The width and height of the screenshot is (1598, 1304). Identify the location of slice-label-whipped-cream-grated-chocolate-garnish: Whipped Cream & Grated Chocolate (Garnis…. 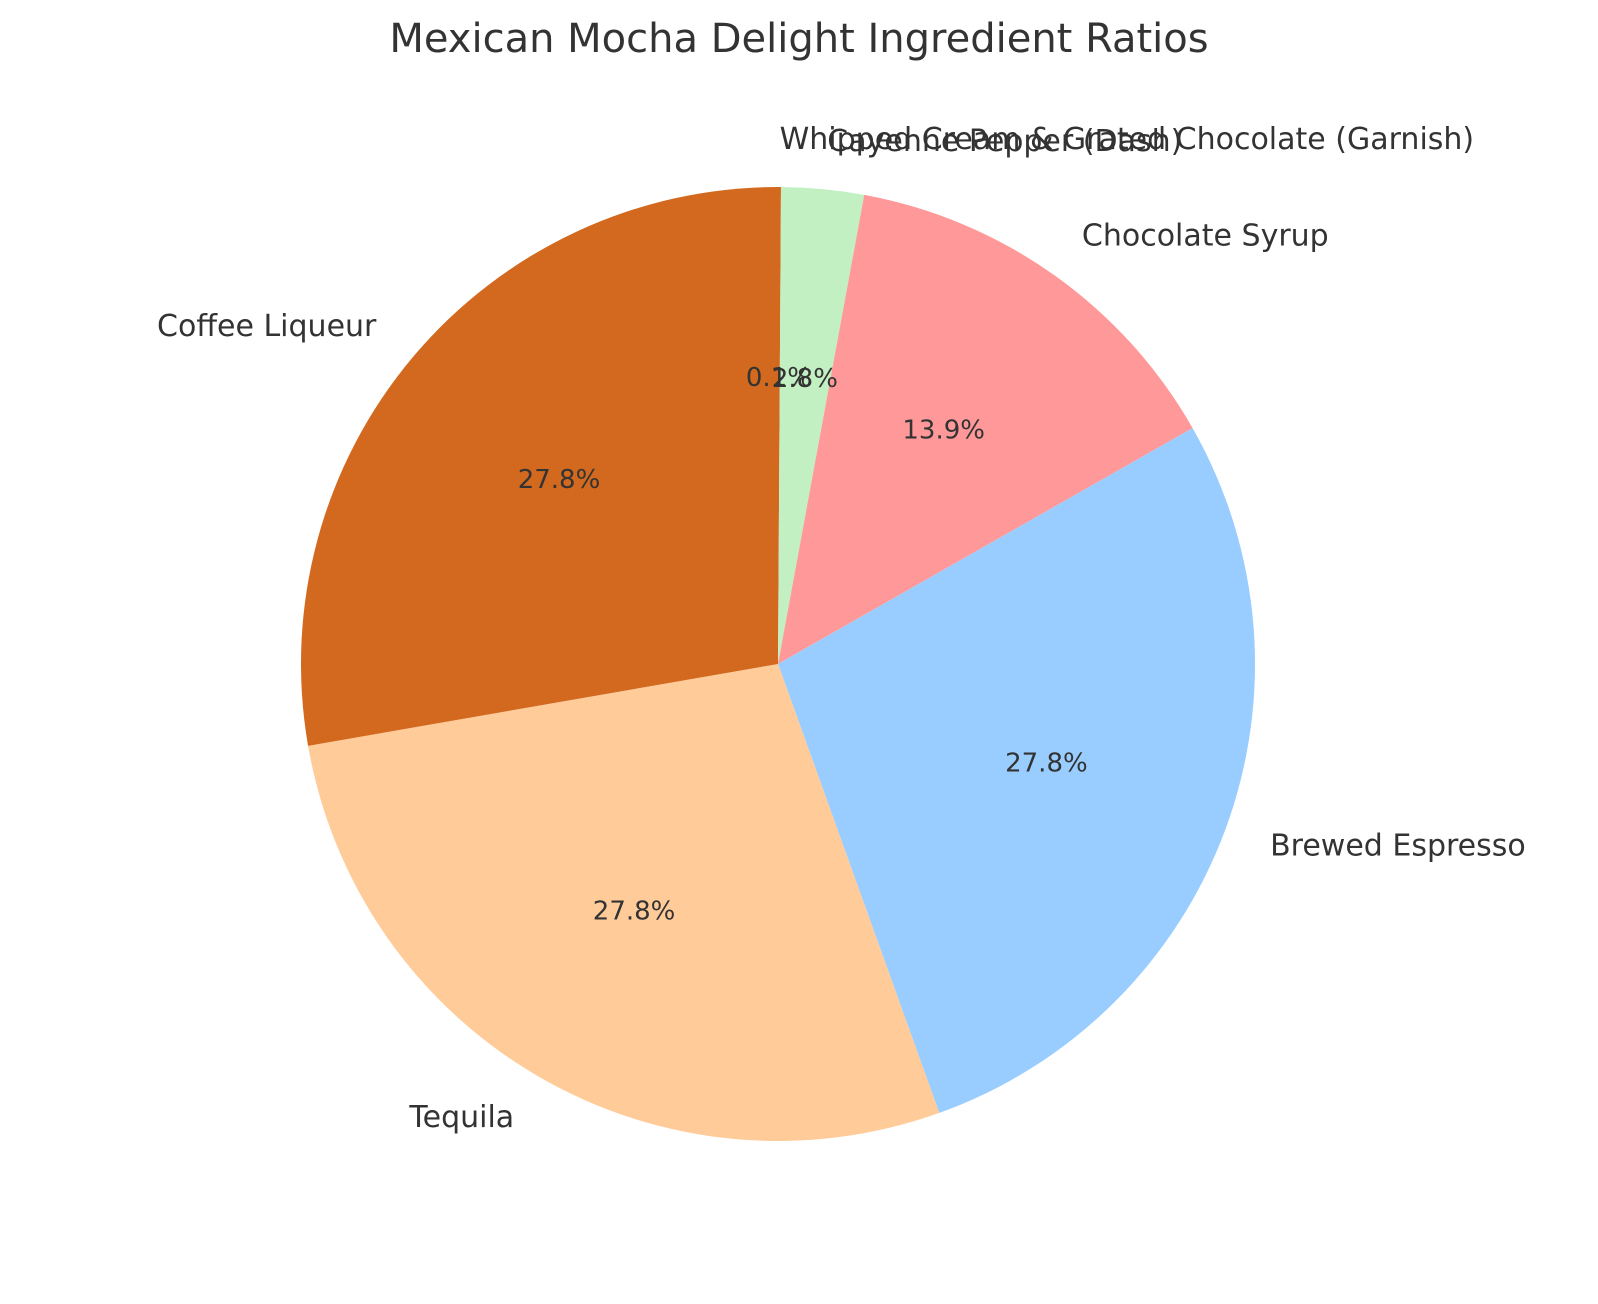
(1127, 139).